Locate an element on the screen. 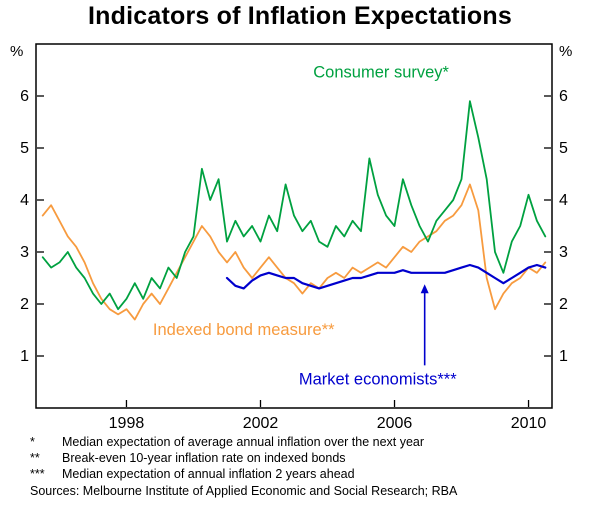 Image resolution: width=600 pixels, height=516 pixels. y-tick-label-right: 3 is located at coordinates (563, 252).